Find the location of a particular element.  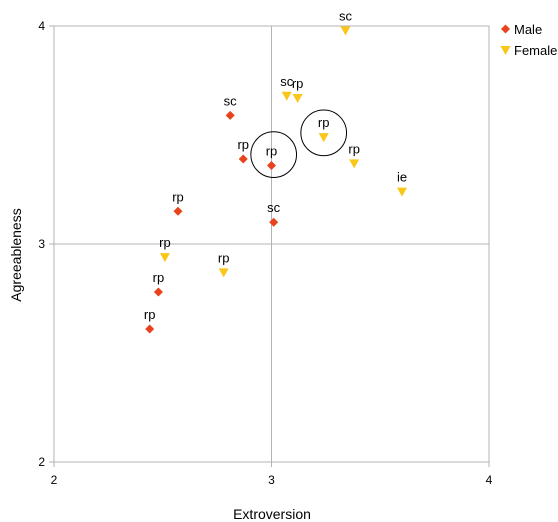

x-tick-label: 4 is located at coordinates (489, 480).